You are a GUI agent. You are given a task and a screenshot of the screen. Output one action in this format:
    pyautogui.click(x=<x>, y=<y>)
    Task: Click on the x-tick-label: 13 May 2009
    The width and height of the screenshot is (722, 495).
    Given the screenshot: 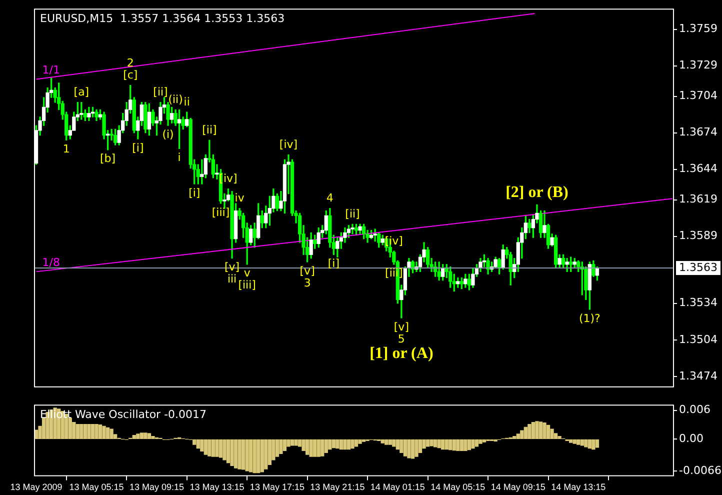 What is the action you would take?
    pyautogui.click(x=36, y=487)
    